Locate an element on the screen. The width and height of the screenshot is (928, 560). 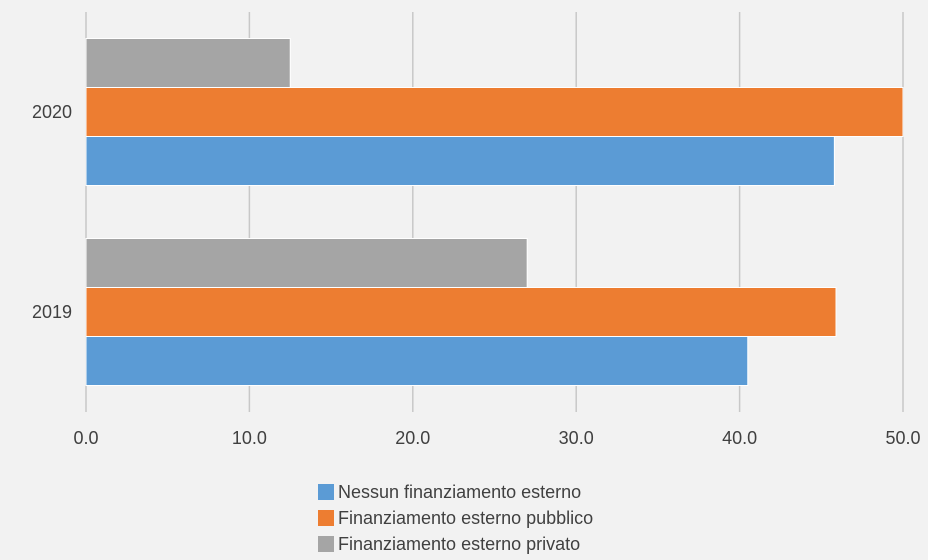
y-category-label: 2019 is located at coordinates (52, 312).